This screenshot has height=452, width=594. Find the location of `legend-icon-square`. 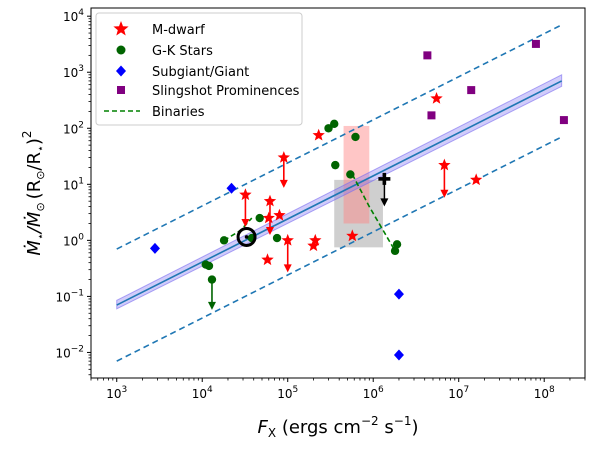

legend-icon-square is located at coordinates (121, 90).